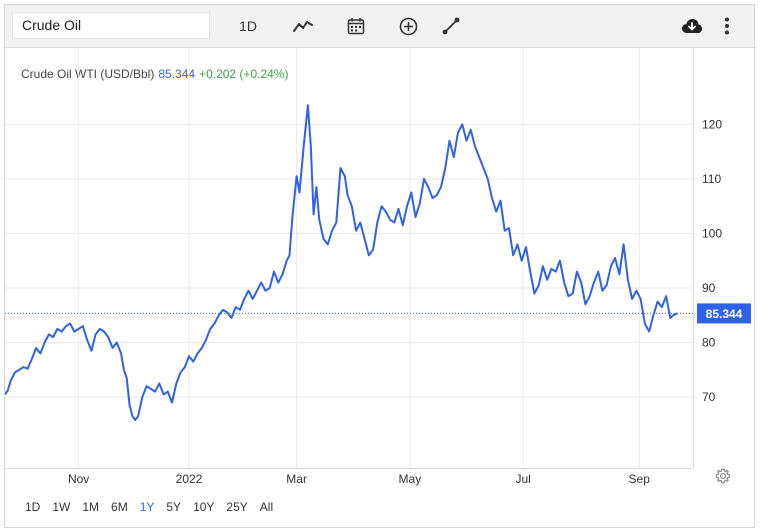 This screenshot has width=761, height=532. I want to click on range-button-1d: 1D, so click(33, 507).